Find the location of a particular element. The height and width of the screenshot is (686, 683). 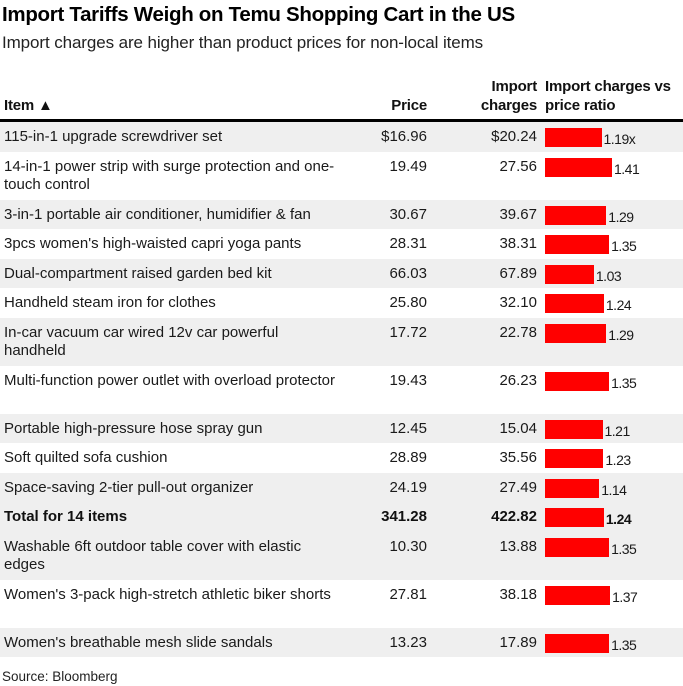

ratio-label: 1.23 is located at coordinates (618, 460).